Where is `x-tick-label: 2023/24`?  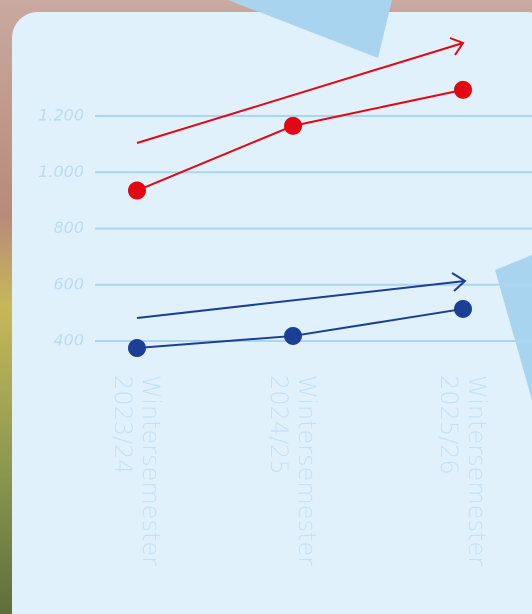
x-tick-label: 2023/24 is located at coordinates (123, 425).